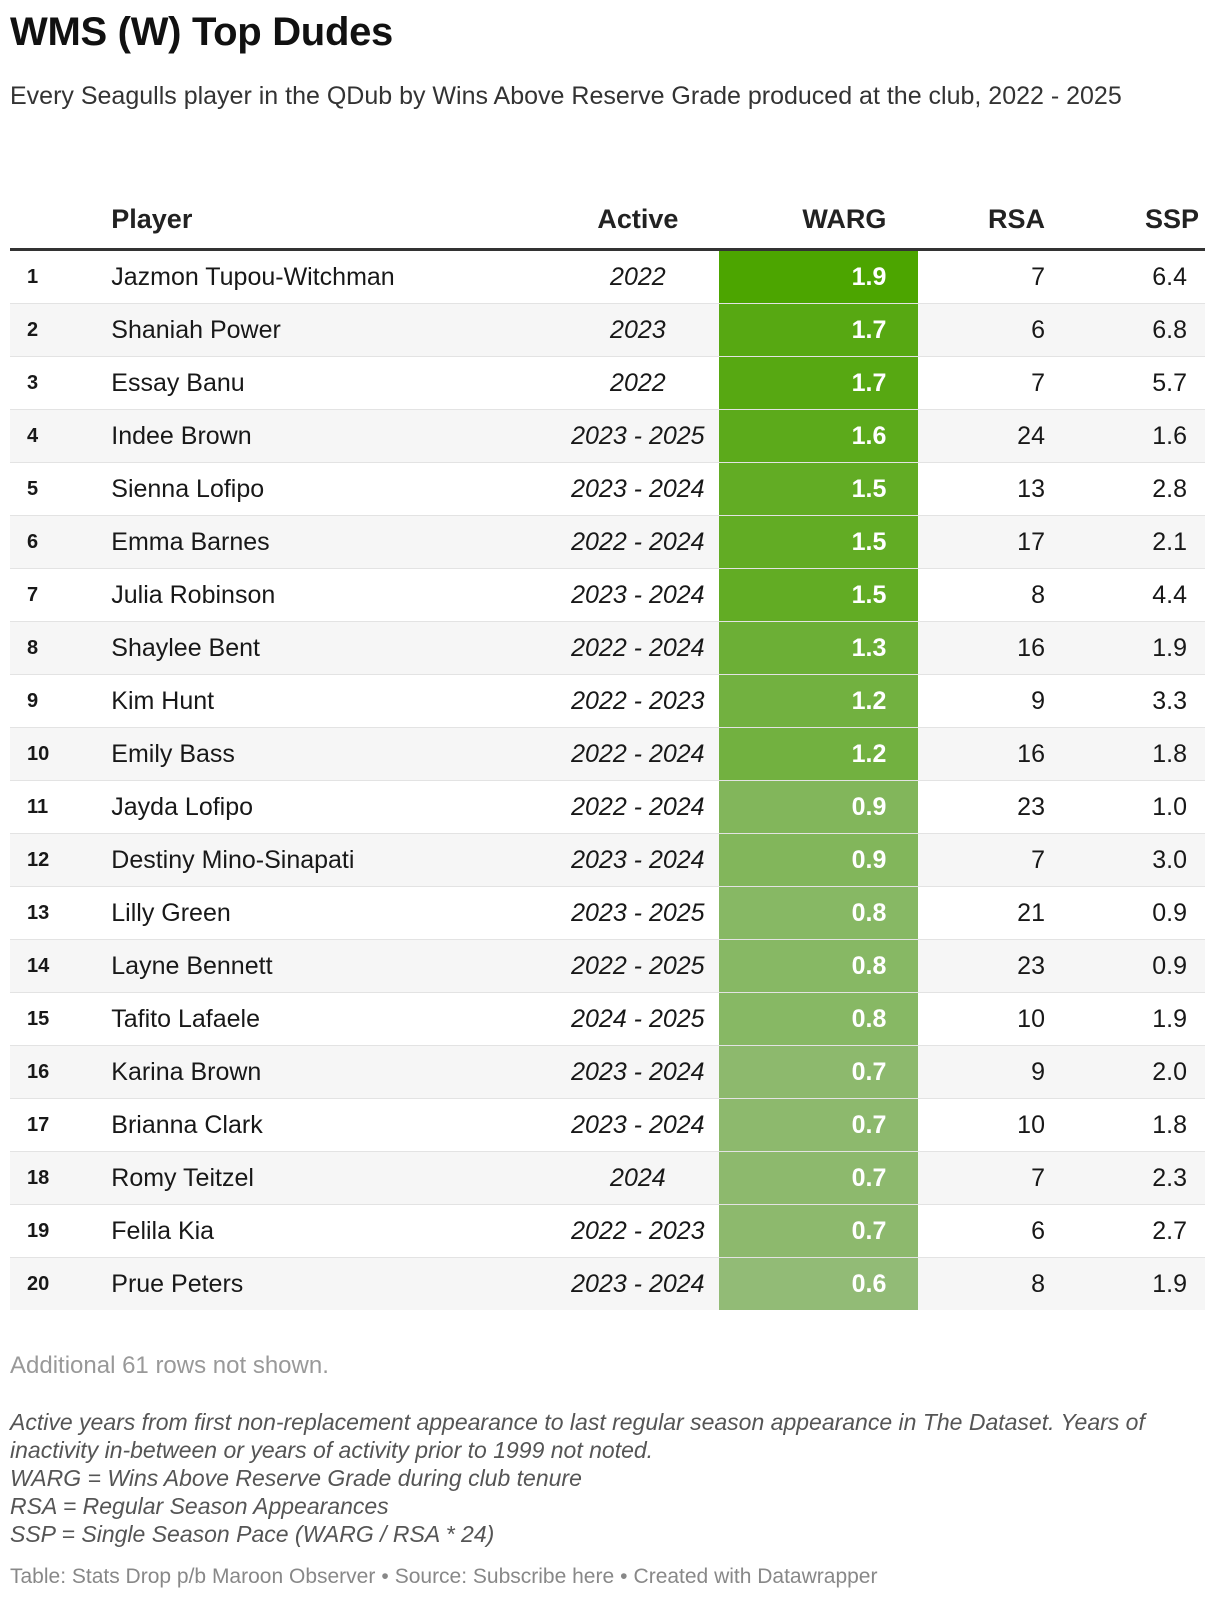  What do you see at coordinates (334, 966) in the screenshot?
I see `row-player-name: Layne Bennett` at bounding box center [334, 966].